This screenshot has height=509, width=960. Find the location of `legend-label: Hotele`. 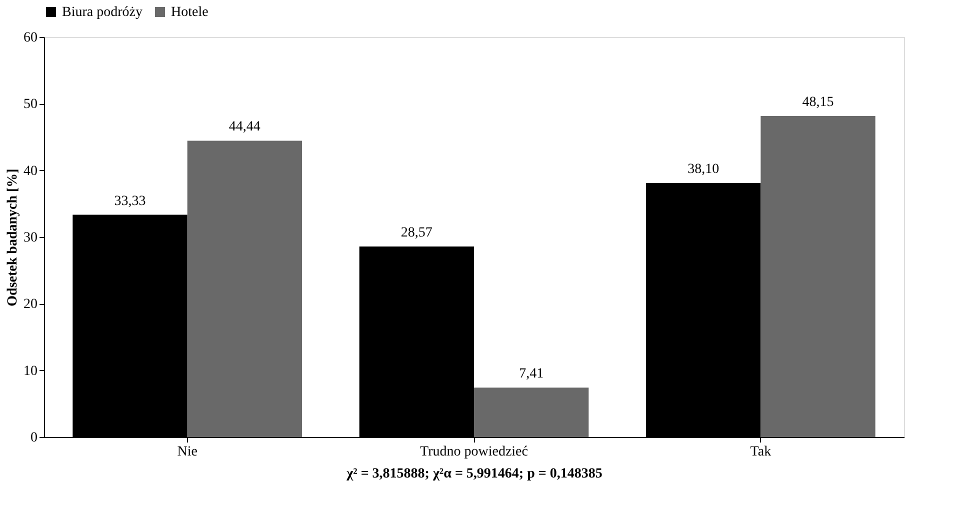

legend-label: Hotele is located at coordinates (189, 12).